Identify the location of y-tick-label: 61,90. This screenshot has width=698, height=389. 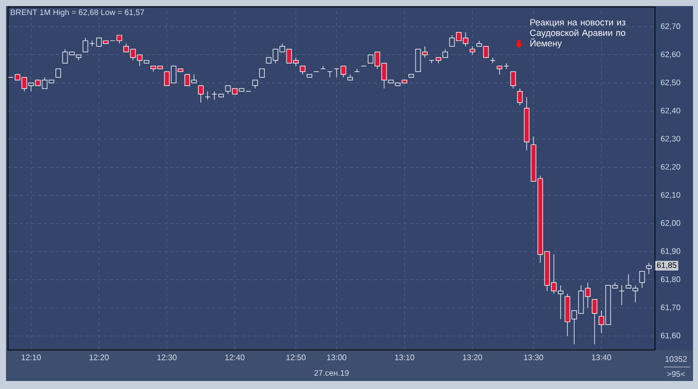
(670, 251).